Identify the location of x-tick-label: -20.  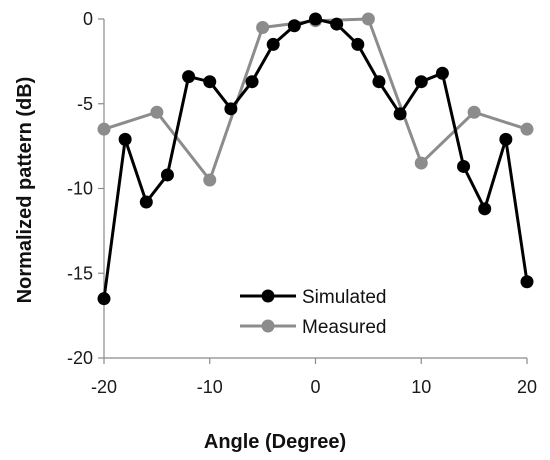
(104, 387).